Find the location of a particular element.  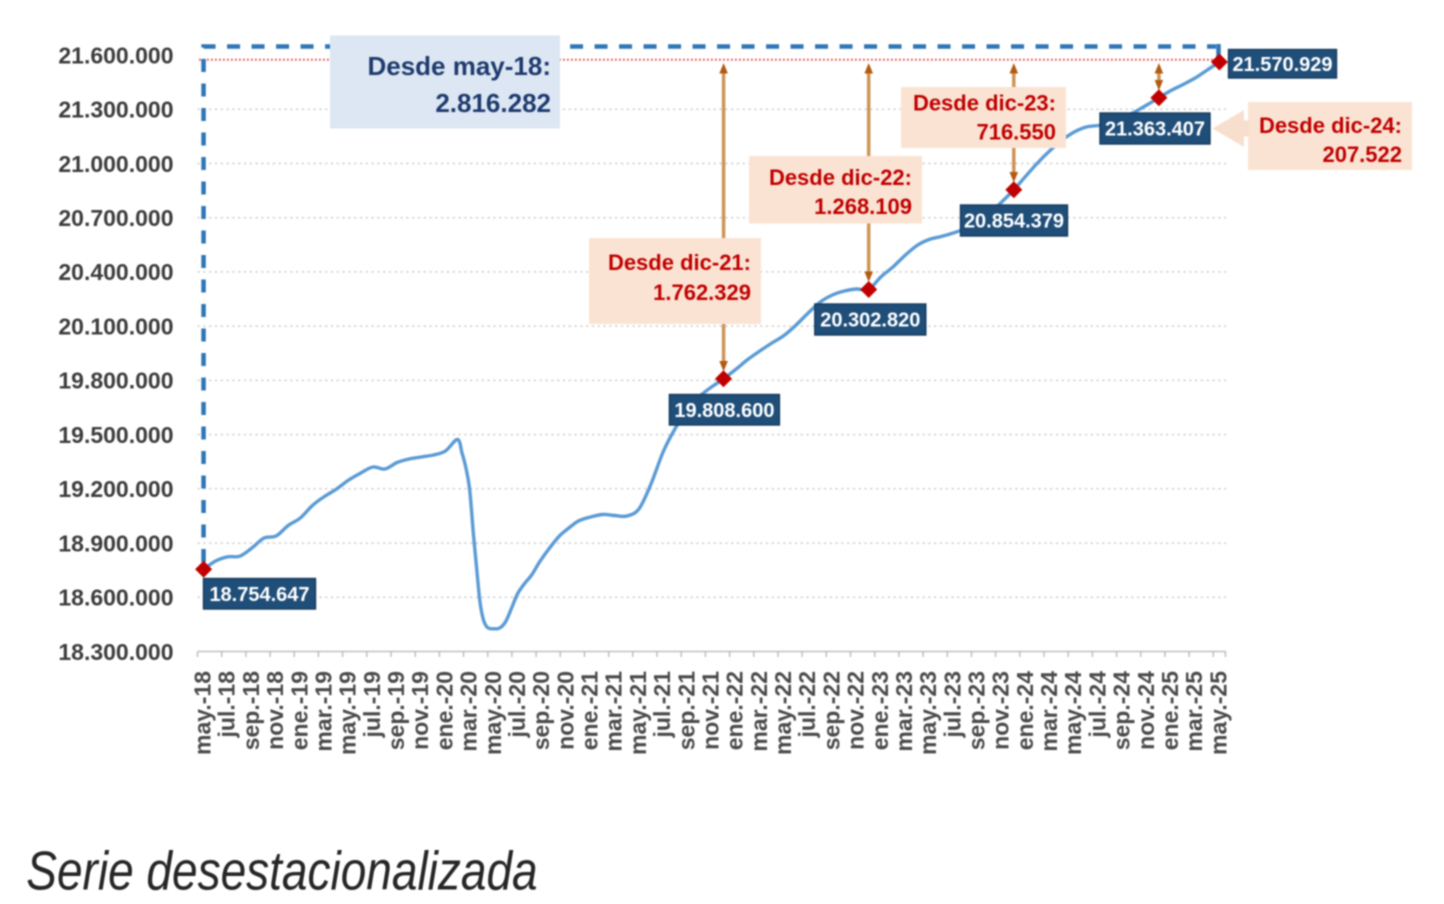

svg-text: Desde dic-21: is located at coordinates (679, 262).